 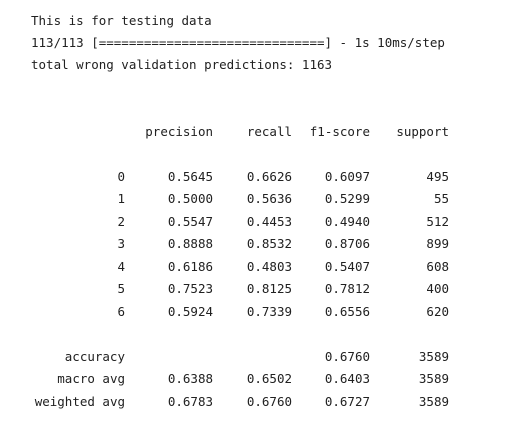 I want to click on row-support: 512, so click(x=437, y=221).